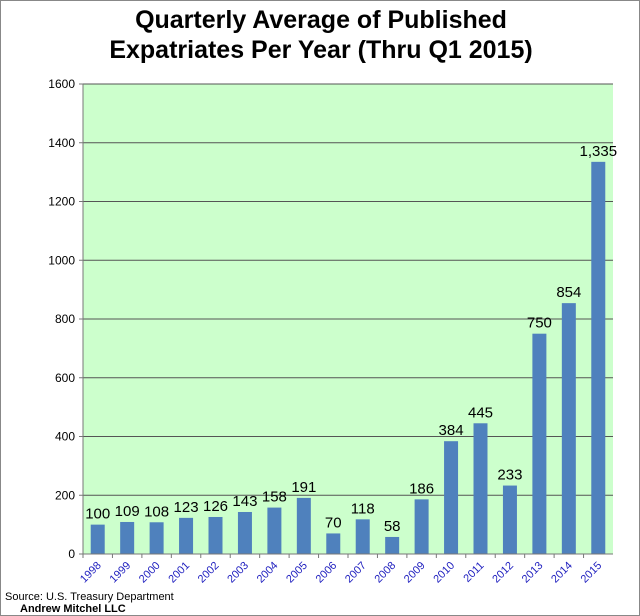 The height and width of the screenshot is (616, 640). I want to click on bar-2012, so click(509, 519).